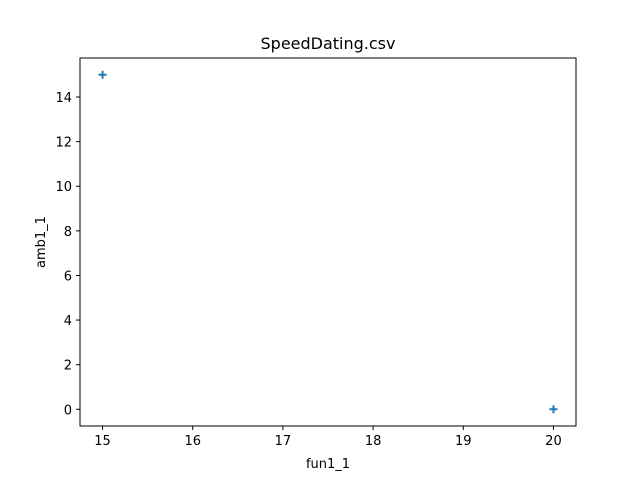  What do you see at coordinates (68, 321) in the screenshot?
I see `y-tick-label: 4` at bounding box center [68, 321].